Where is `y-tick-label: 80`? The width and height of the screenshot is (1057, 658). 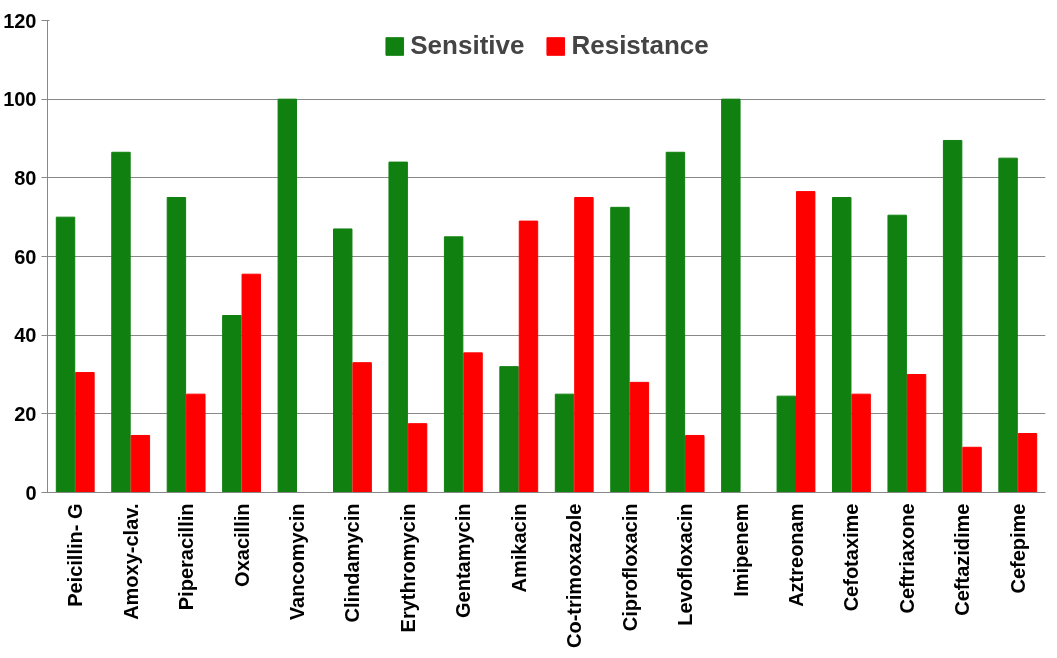
y-tick-label: 80 is located at coordinates (25, 177).